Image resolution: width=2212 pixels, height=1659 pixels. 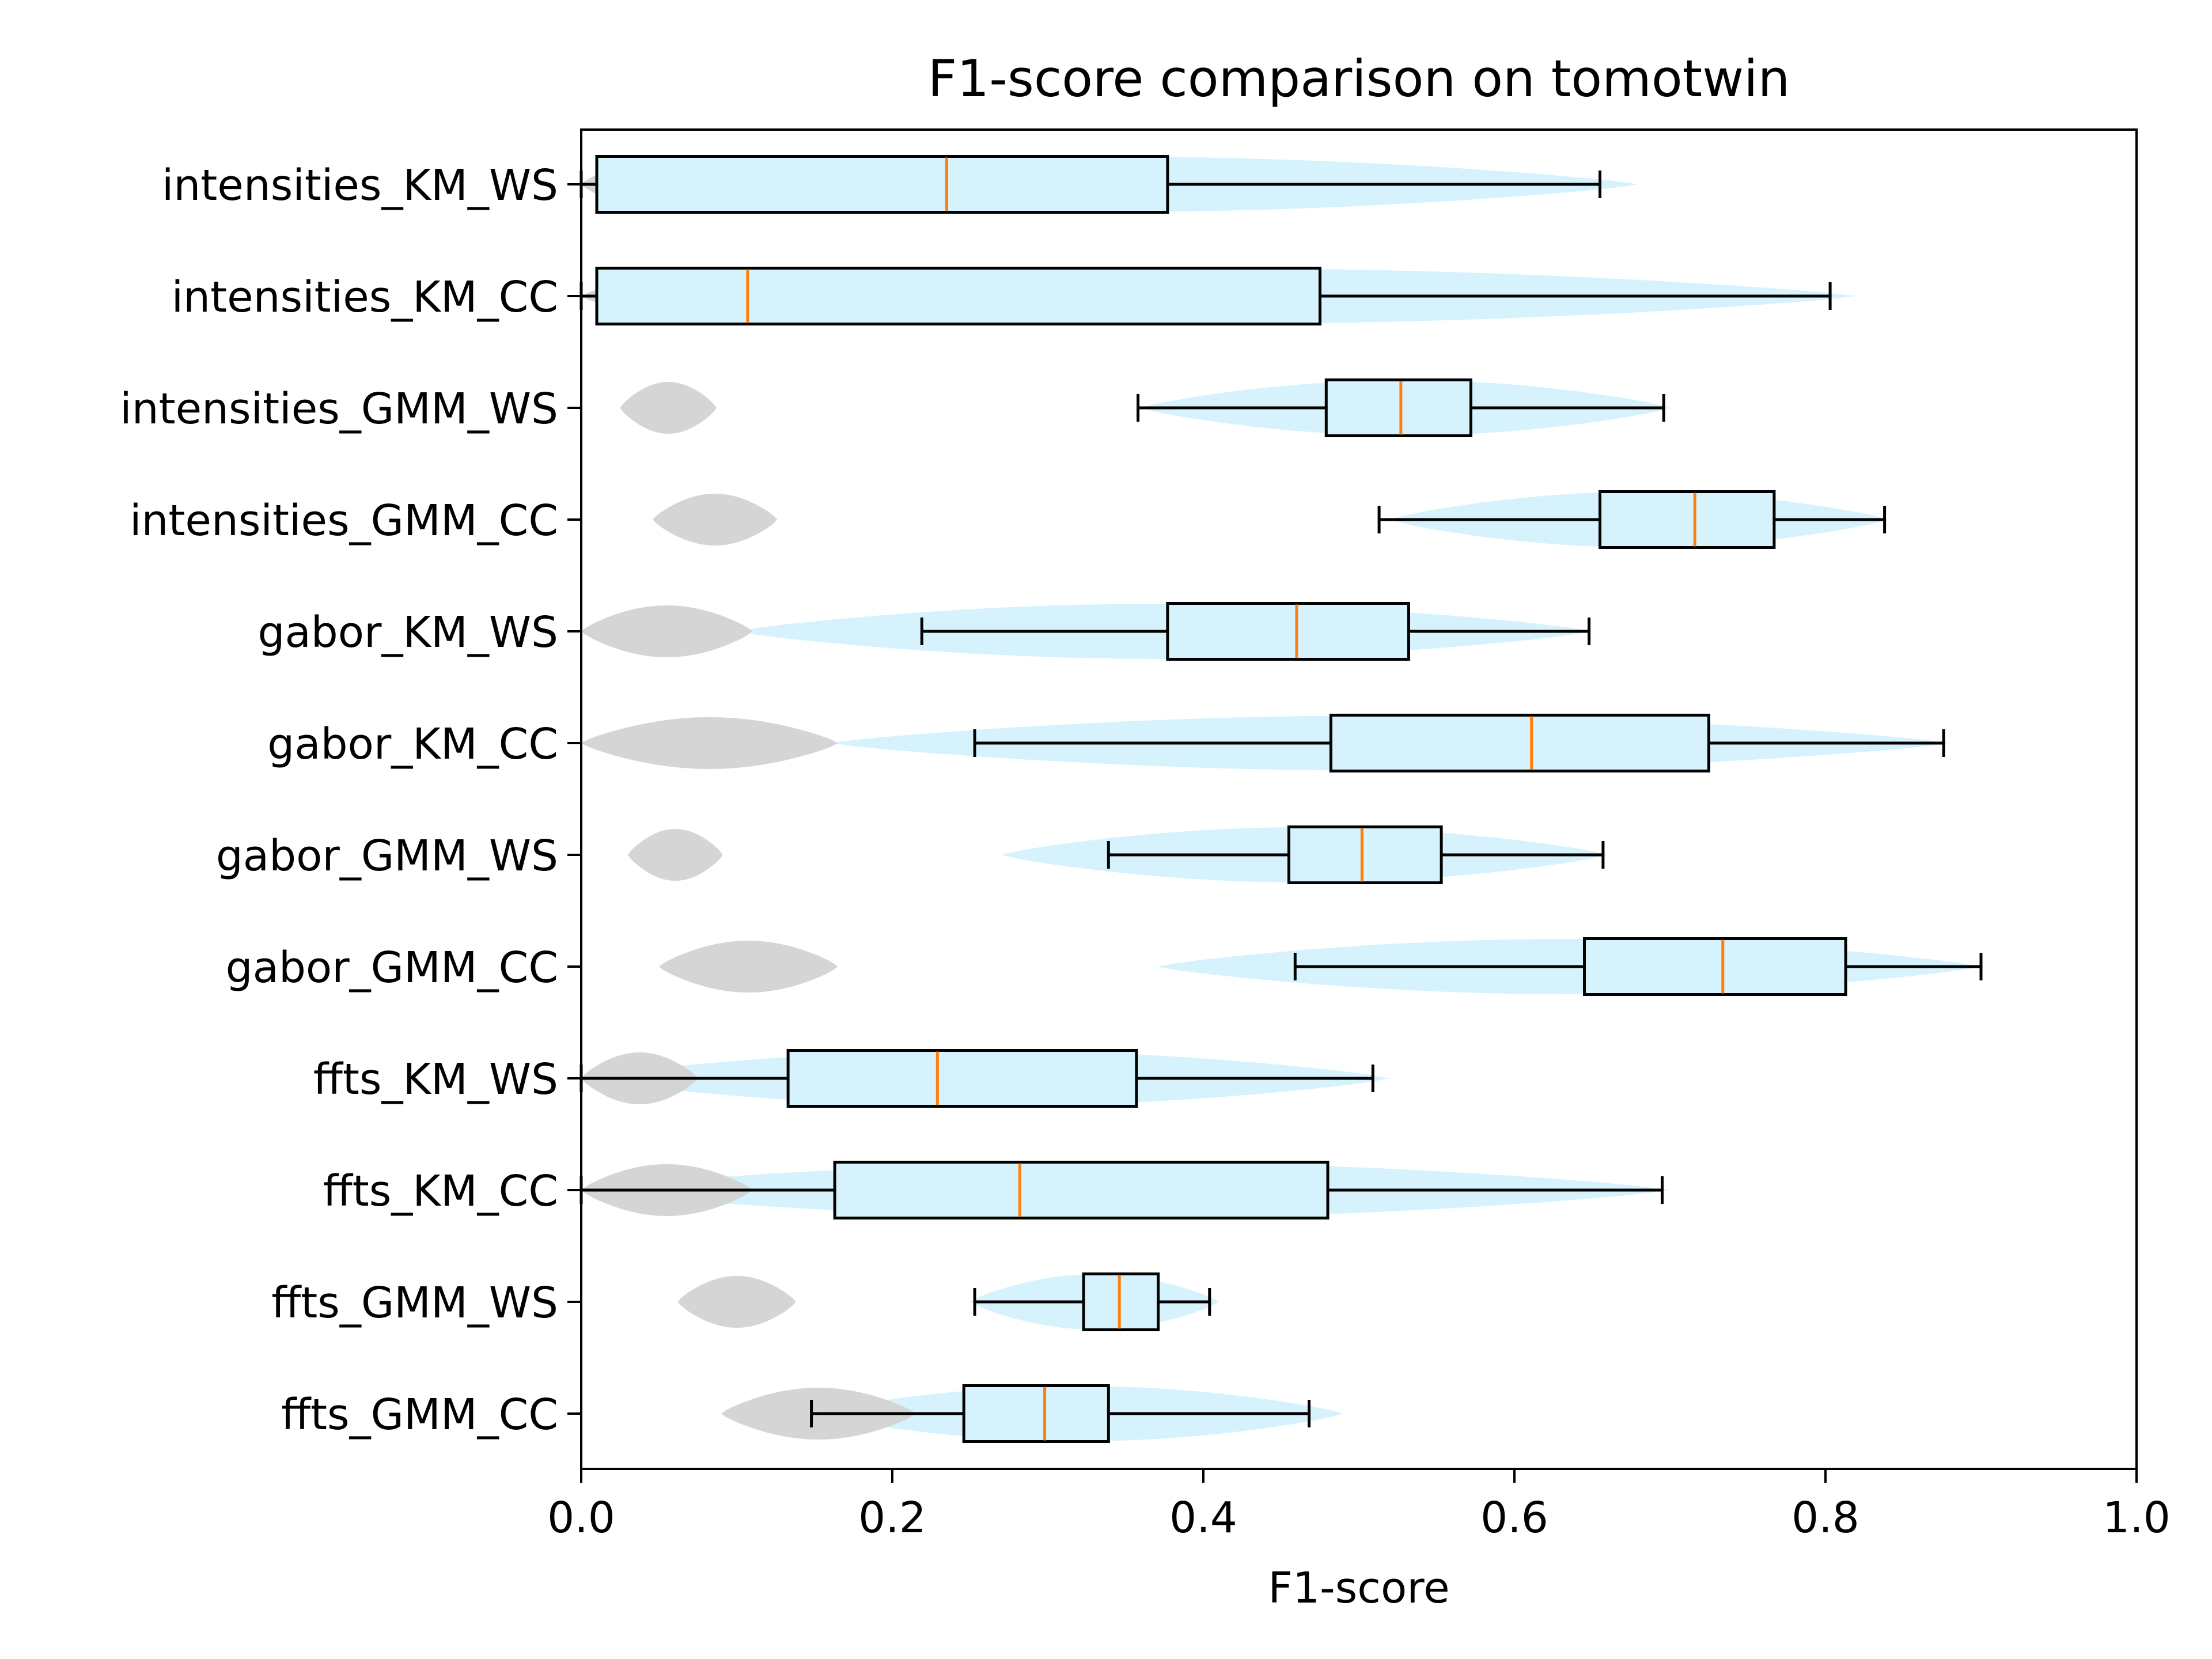 What do you see at coordinates (414, 1303) in the screenshot?
I see `ytick-label-ffts_GMM_WS: ffts_GMM_WS` at bounding box center [414, 1303].